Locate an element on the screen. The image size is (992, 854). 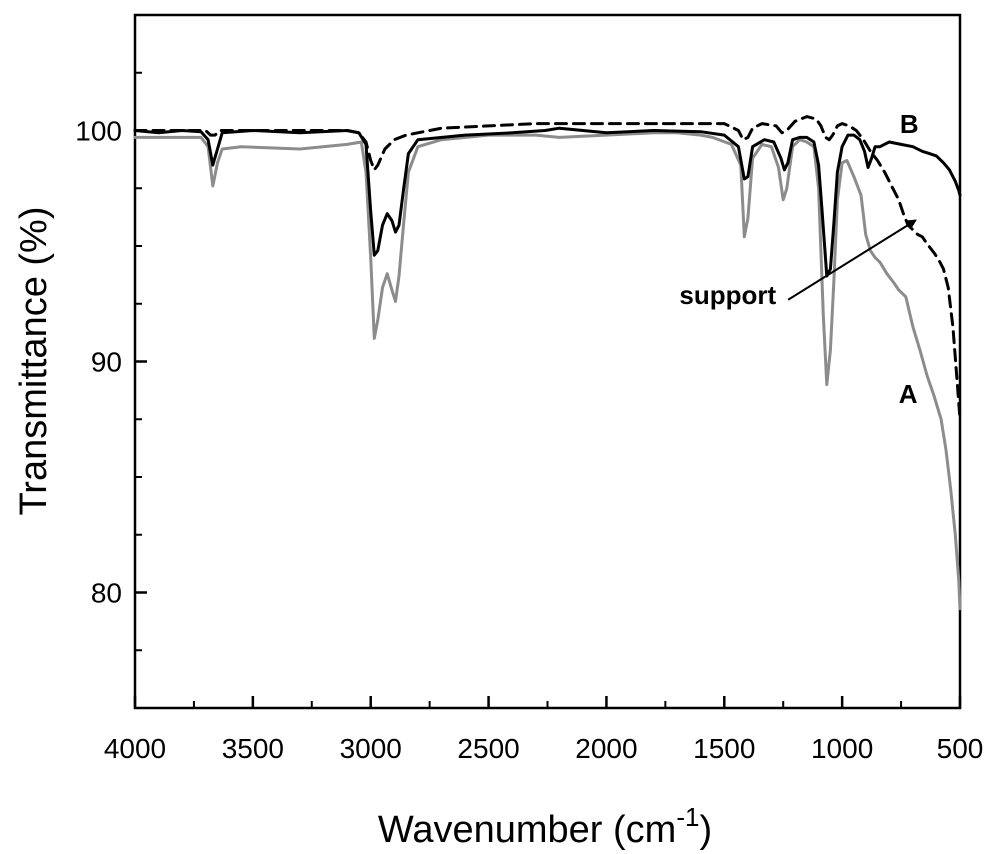
x-tick-label: 3000 is located at coordinates (371, 748).